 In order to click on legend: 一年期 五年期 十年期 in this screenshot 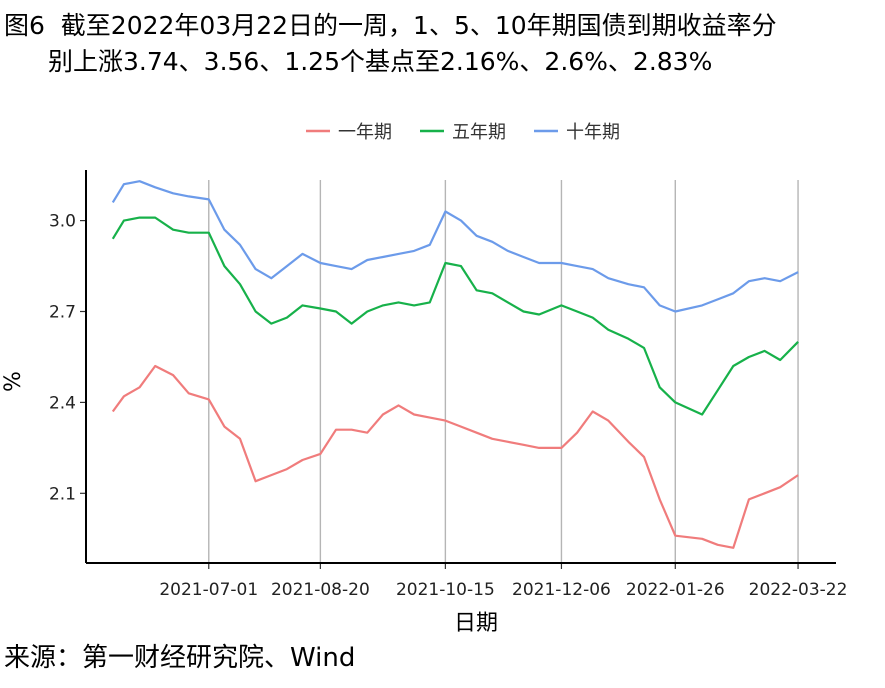, I will do `click(463, 132)`.